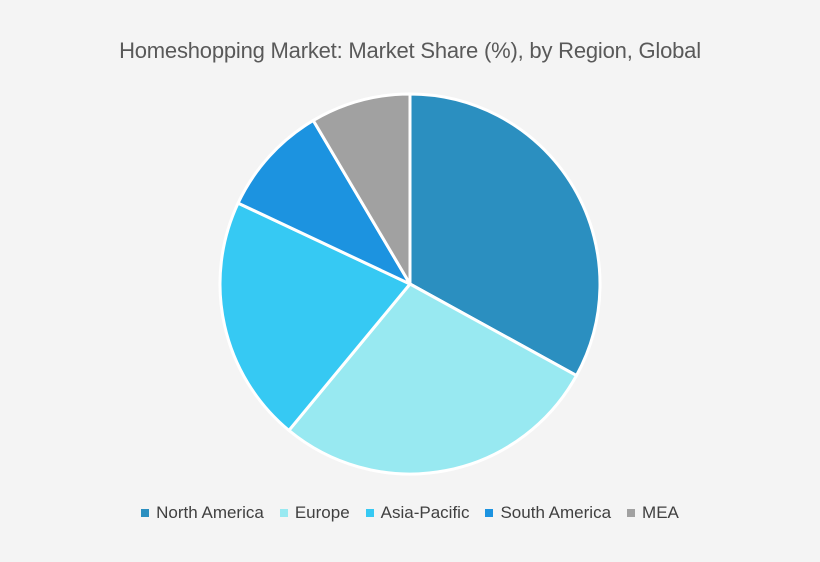 The image size is (820, 562). Describe the element at coordinates (556, 512) in the screenshot. I see `legend-label-south-america: South America` at that location.